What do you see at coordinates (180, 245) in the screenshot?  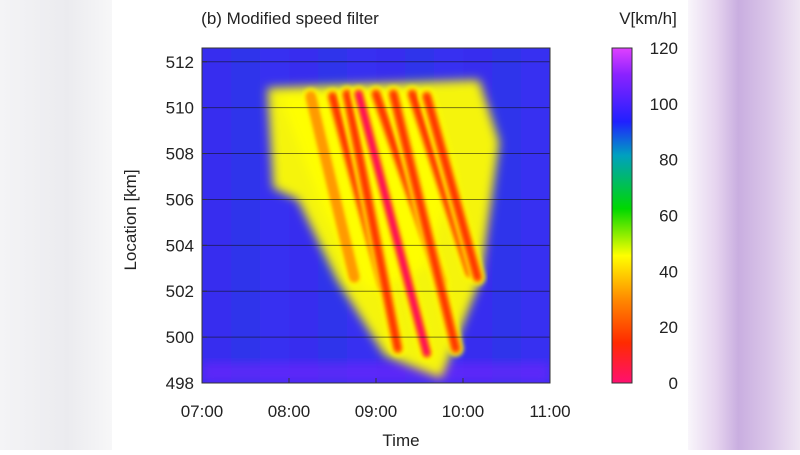 I see `y-tick-label: 504` at bounding box center [180, 245].